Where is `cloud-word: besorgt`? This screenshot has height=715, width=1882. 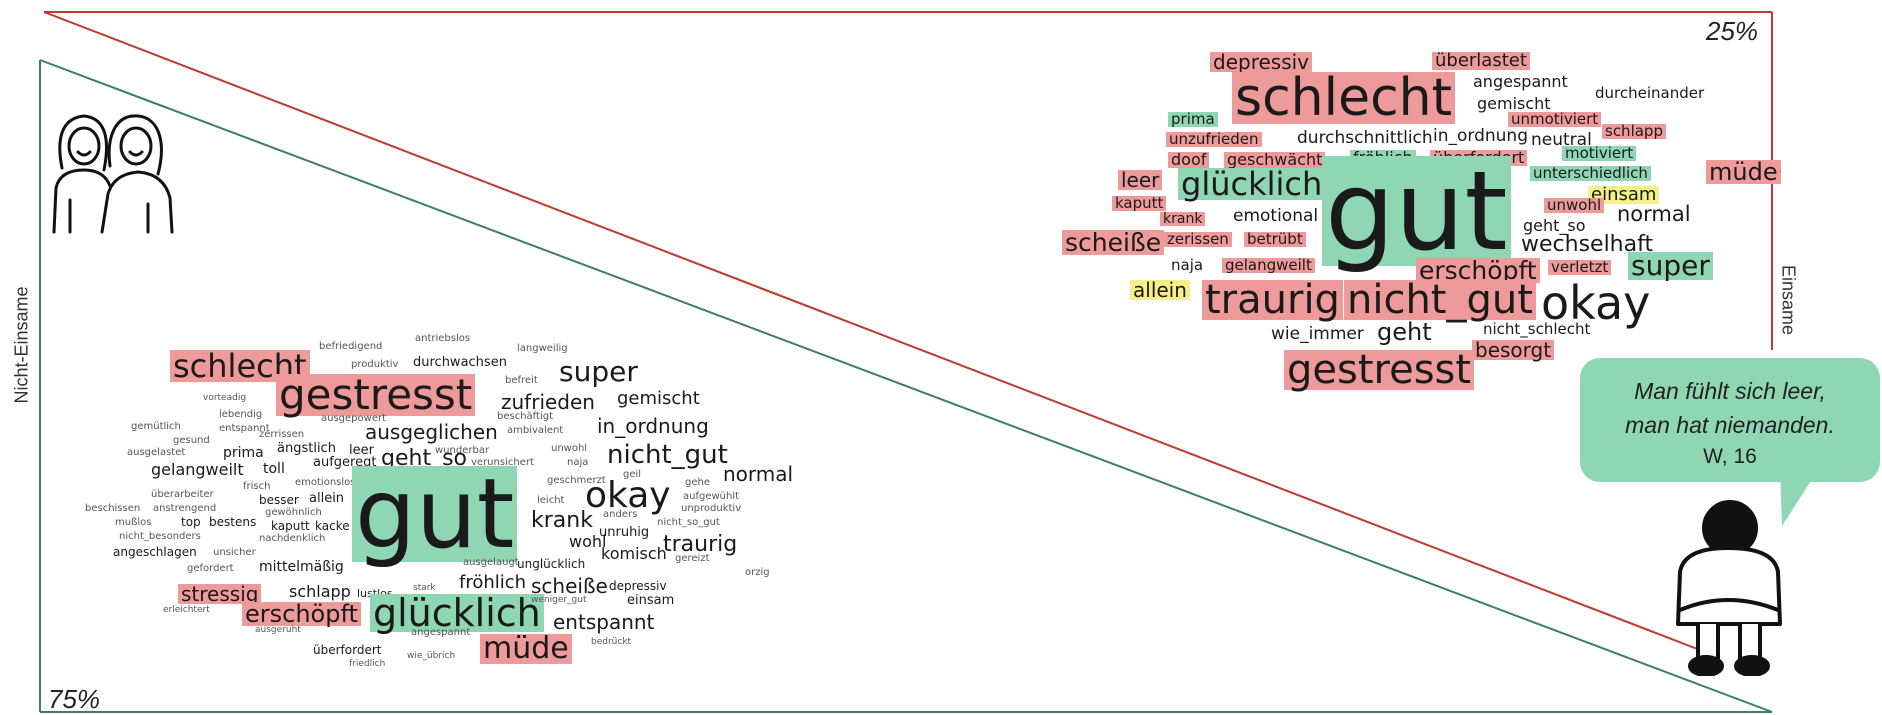
cloud-word: besorgt is located at coordinates (1513, 350).